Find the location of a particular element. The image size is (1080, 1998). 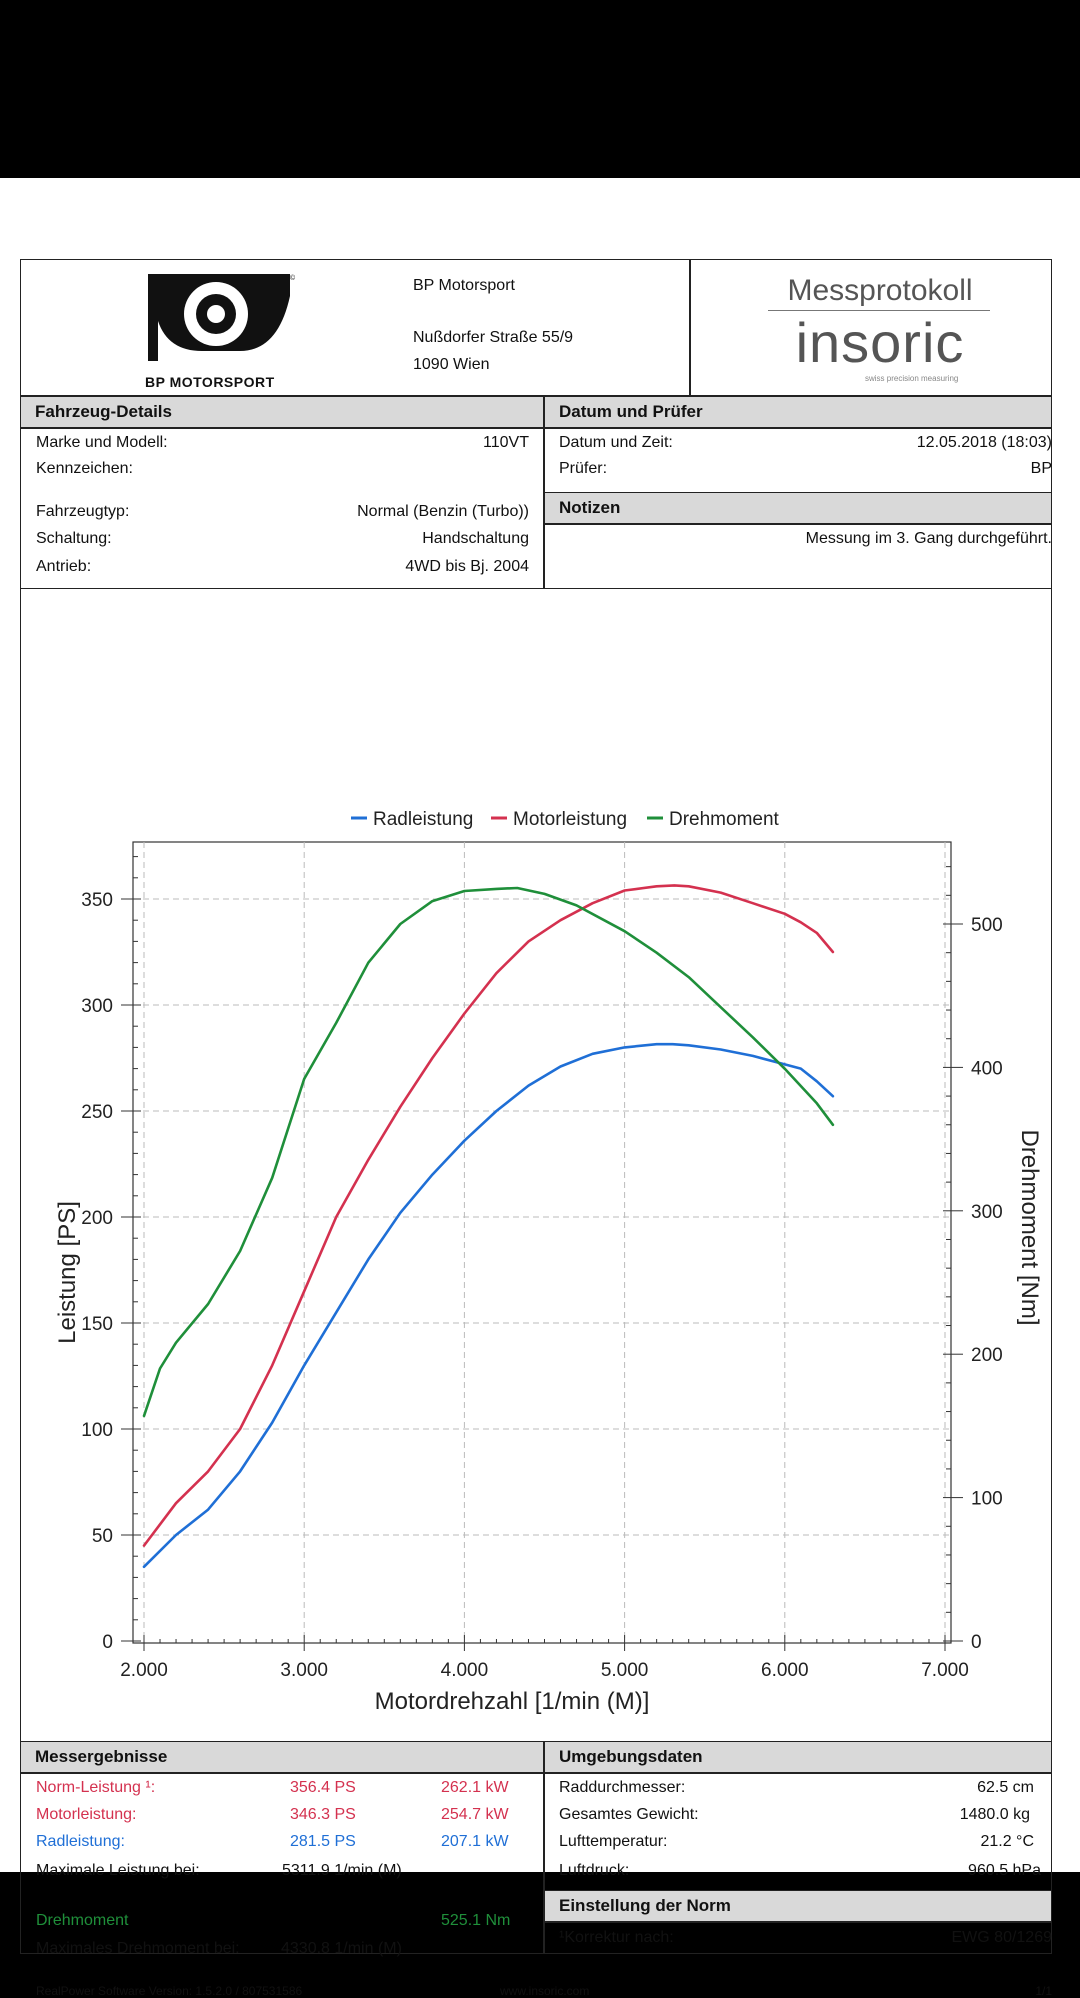

y-tick-label: 250 is located at coordinates (97, 1112).